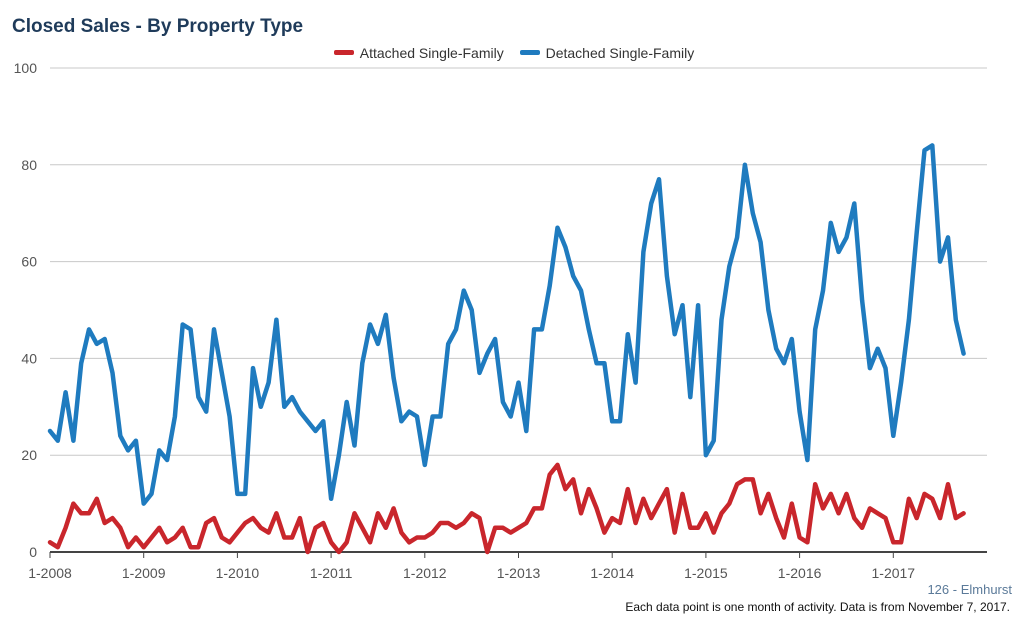  Describe the element at coordinates (33, 552) in the screenshot. I see `y-tick-label-0: 0` at that location.